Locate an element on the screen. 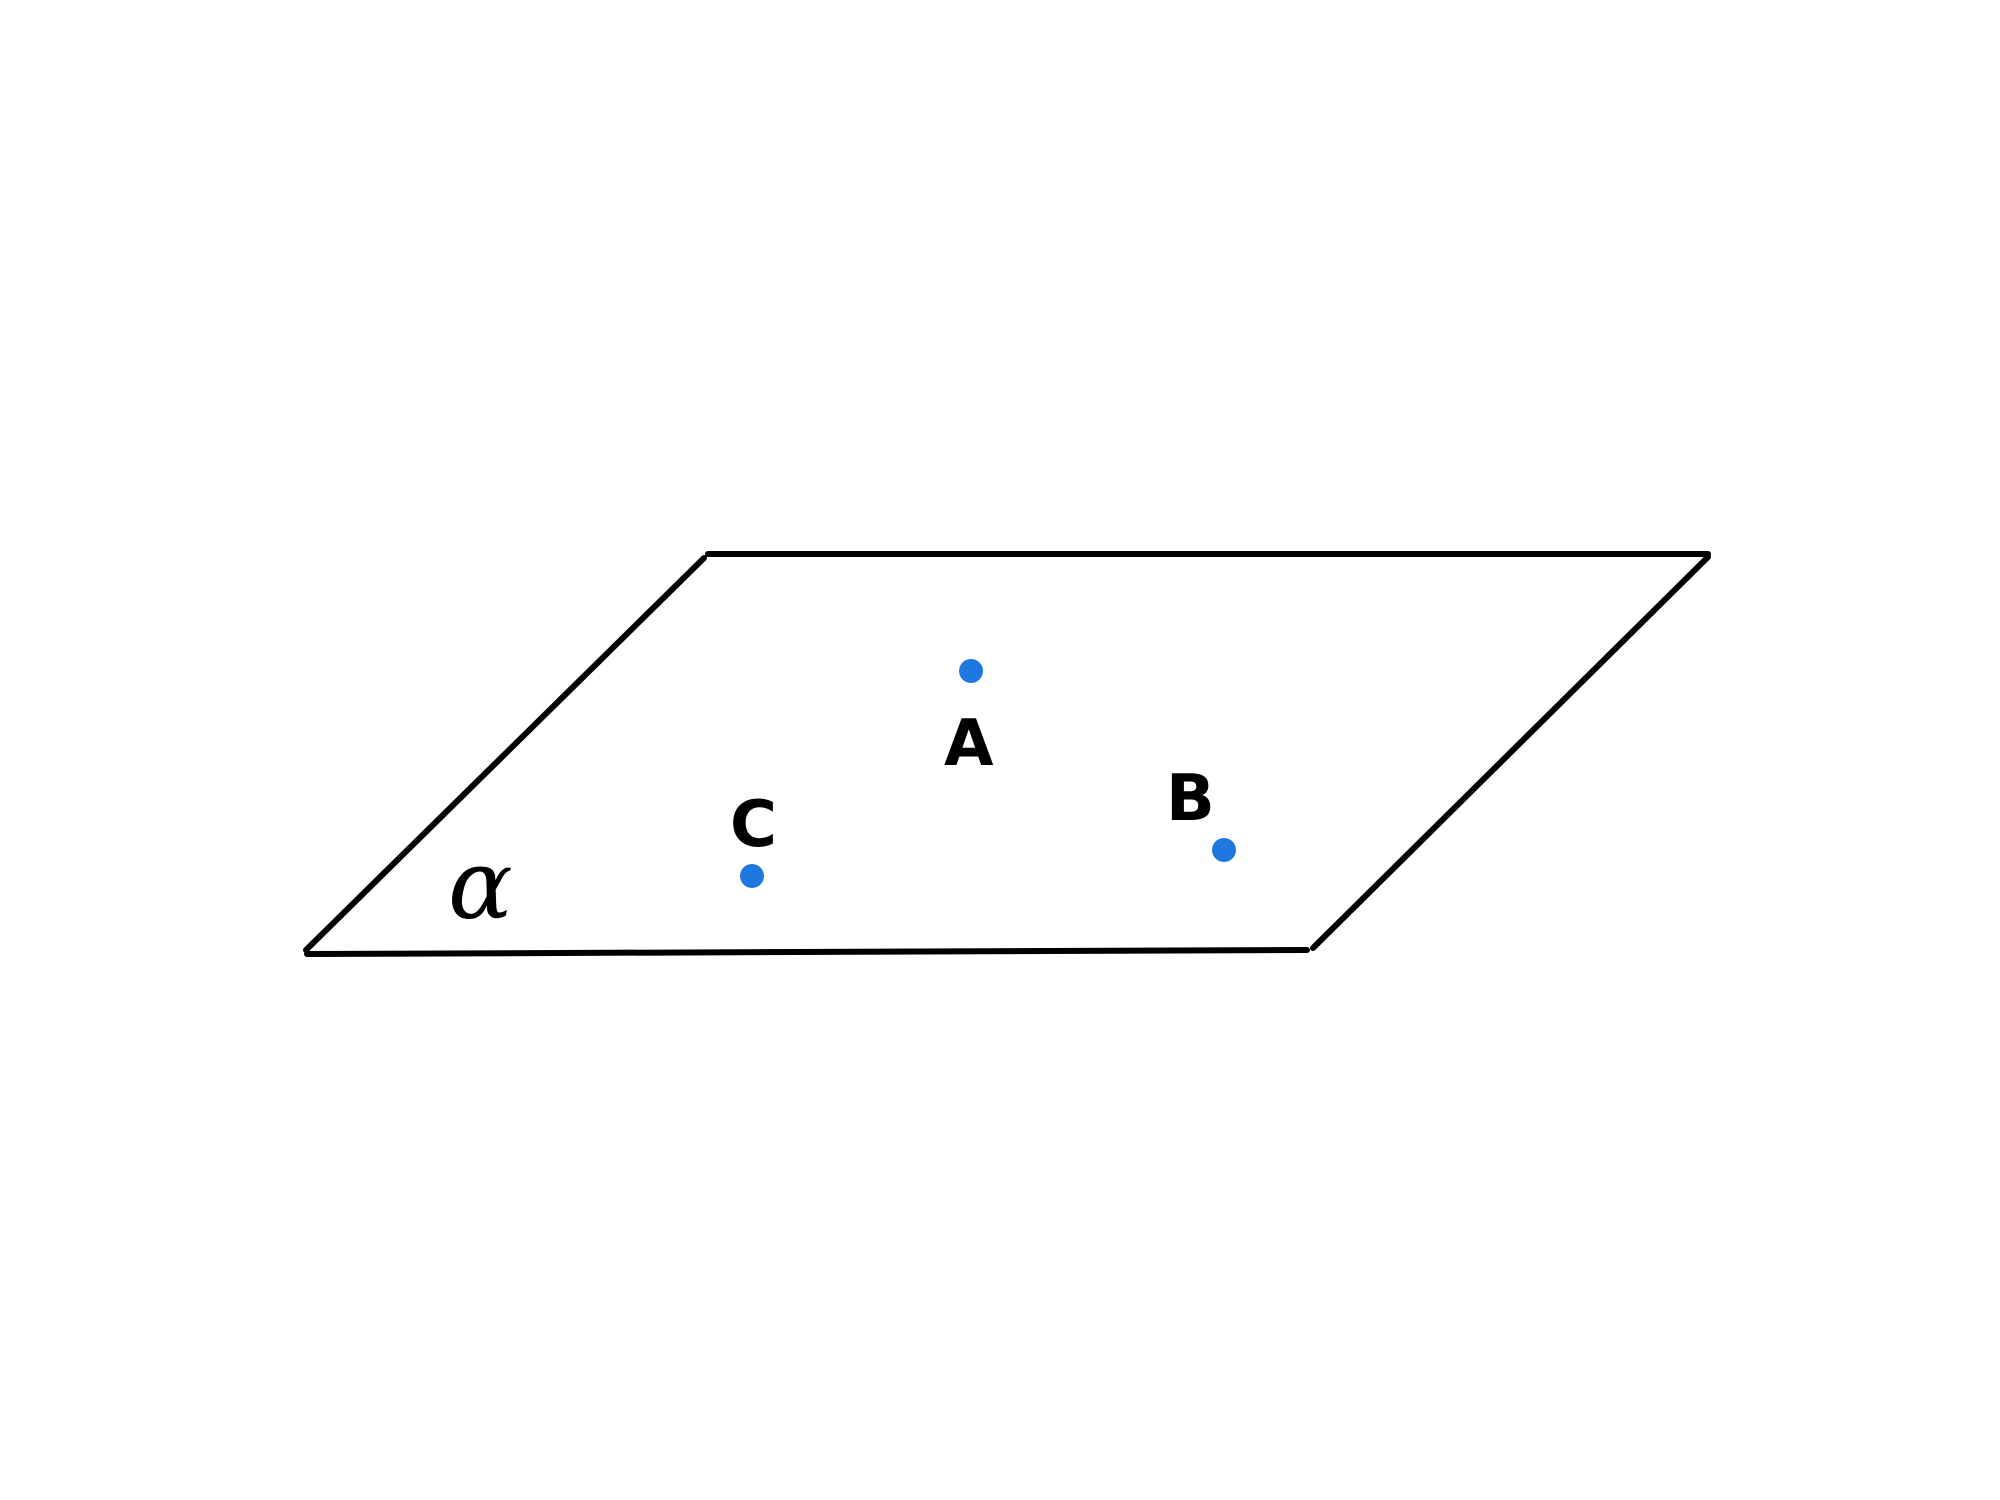  point-b: B is located at coordinates (1201, 812).